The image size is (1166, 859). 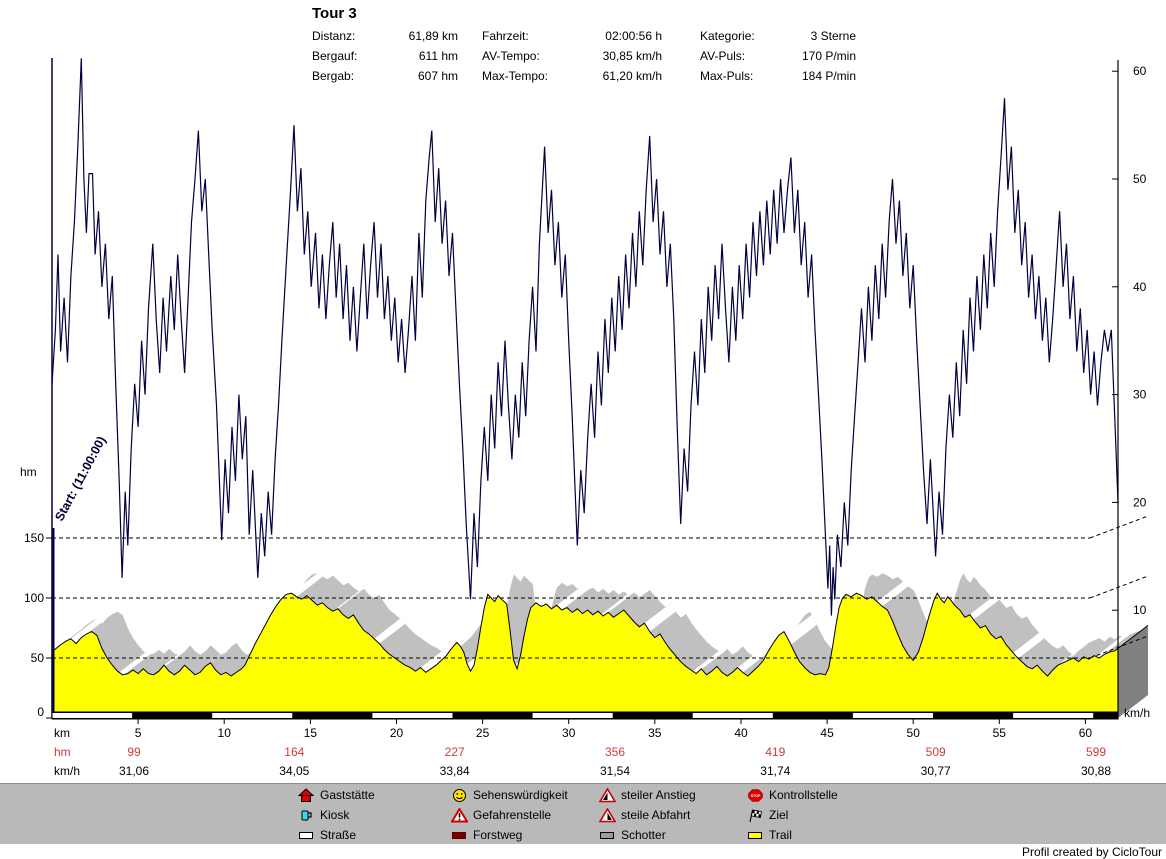 I want to click on trail-icon, so click(x=755, y=835).